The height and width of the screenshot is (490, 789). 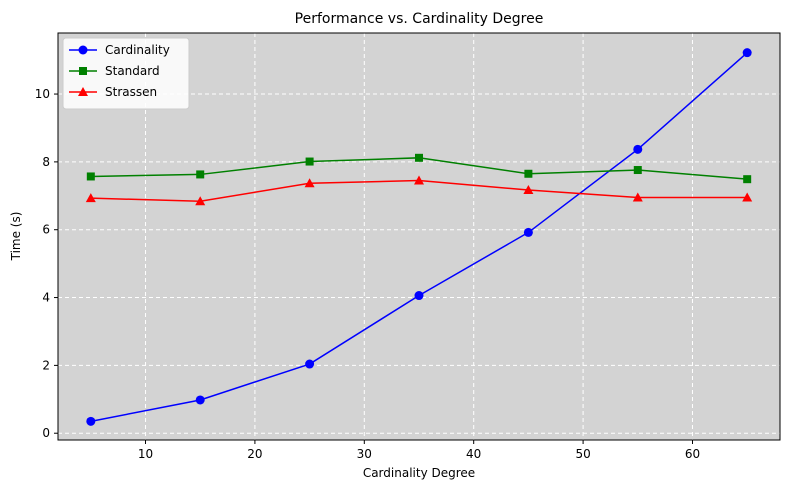 What do you see at coordinates (83, 71) in the screenshot?
I see `legend-marker-standard` at bounding box center [83, 71].